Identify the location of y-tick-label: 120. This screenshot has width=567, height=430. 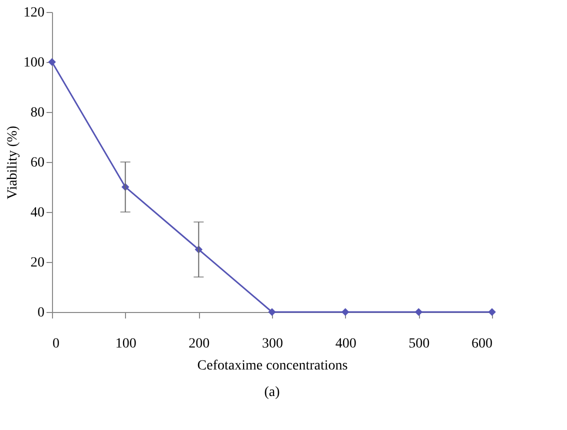
(34, 13).